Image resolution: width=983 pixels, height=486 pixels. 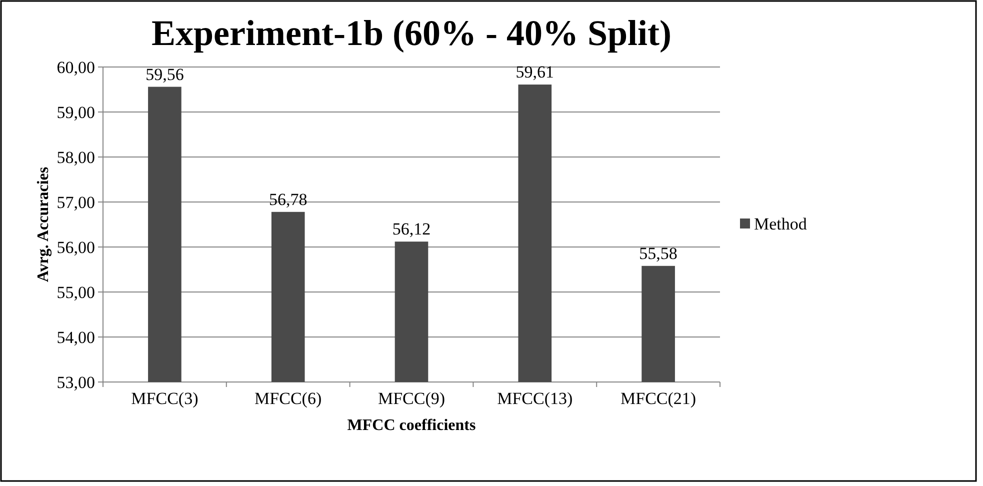 What do you see at coordinates (535, 72) in the screenshot?
I see `text: 59,61` at bounding box center [535, 72].